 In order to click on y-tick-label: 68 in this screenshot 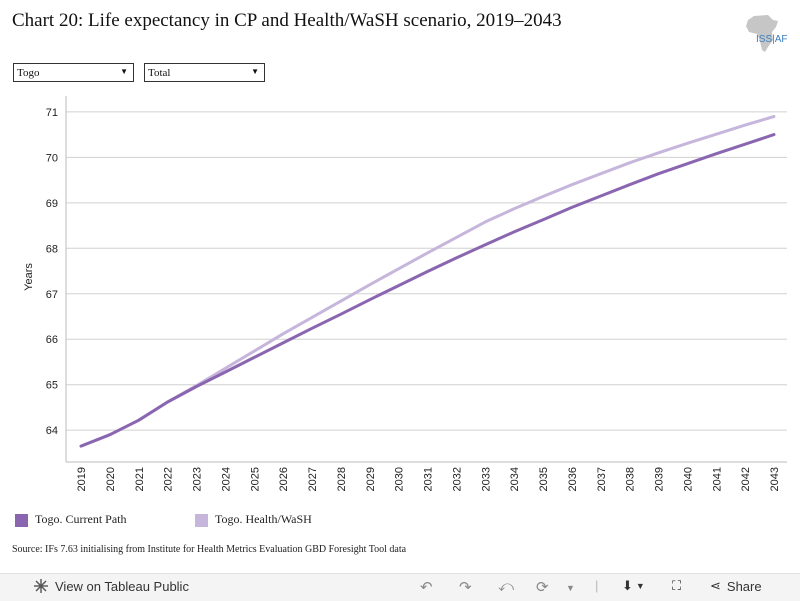, I will do `click(52, 249)`.